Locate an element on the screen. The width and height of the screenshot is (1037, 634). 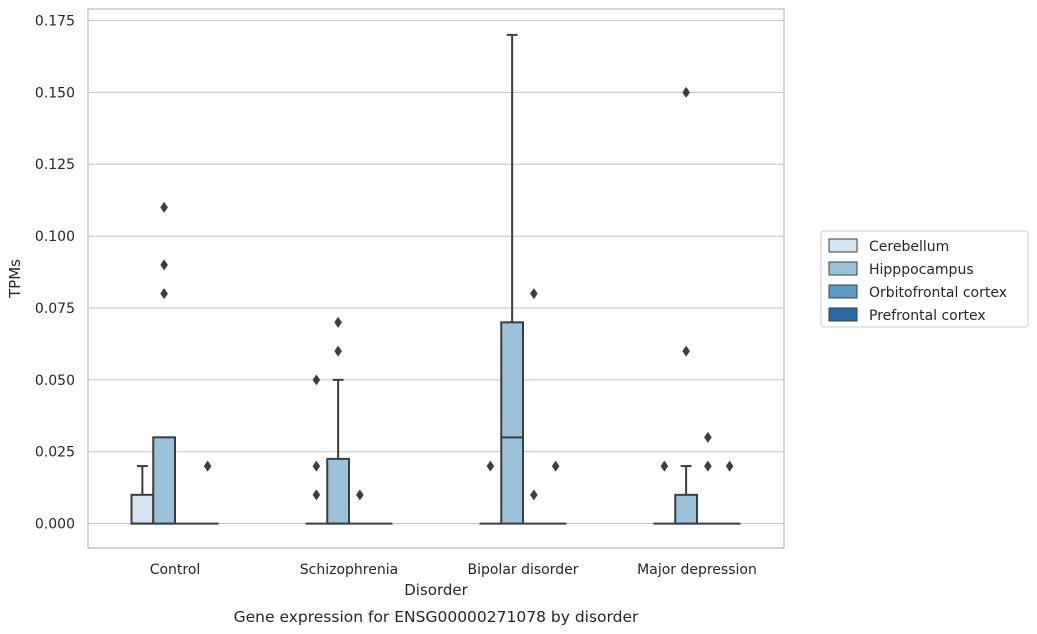
y-tick-labels: 0.000 0.025 0.050 0.075 0.100 0.125 0.150 0.175 is located at coordinates (55, 272).